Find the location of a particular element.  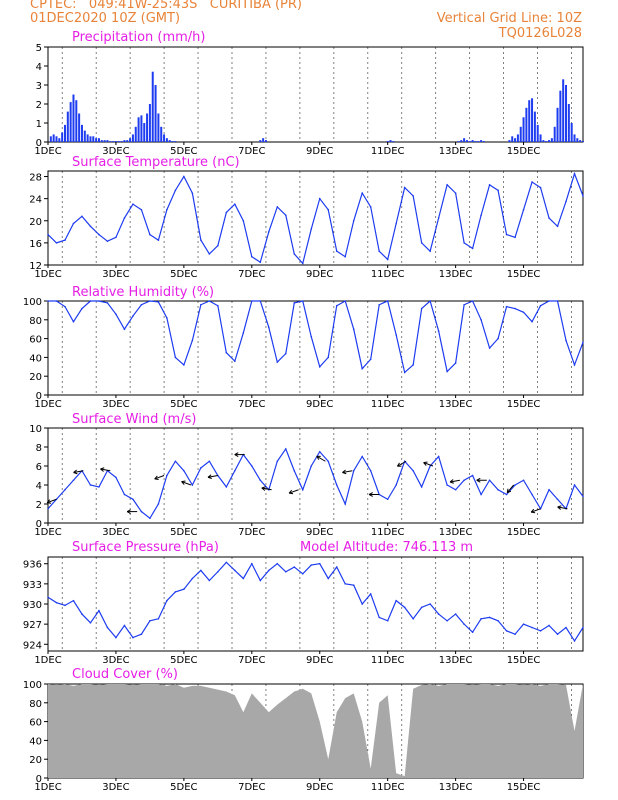

cloud-cover-xtick-label: 7DEC is located at coordinates (251, 787).